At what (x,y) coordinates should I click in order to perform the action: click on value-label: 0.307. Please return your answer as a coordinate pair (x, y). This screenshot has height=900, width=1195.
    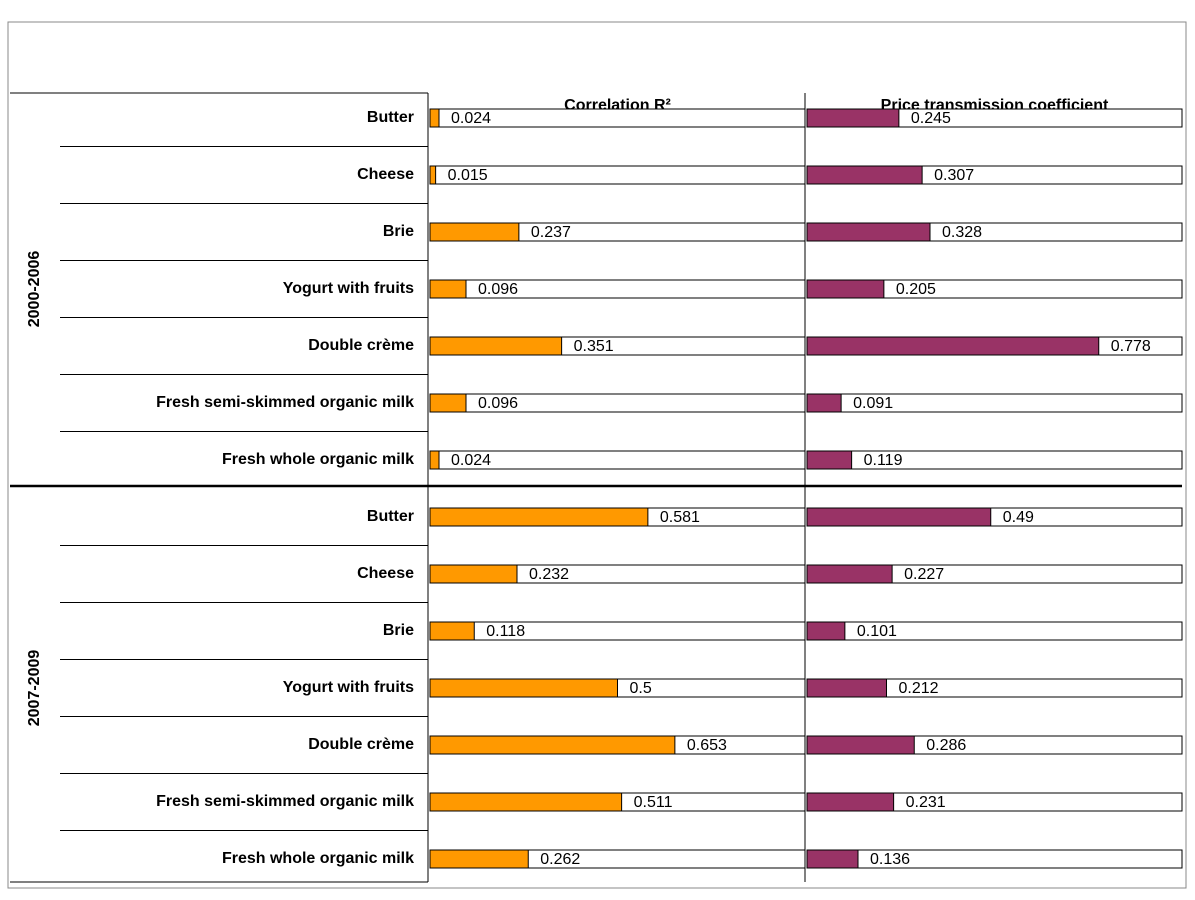
    Looking at the image, I should click on (954, 175).